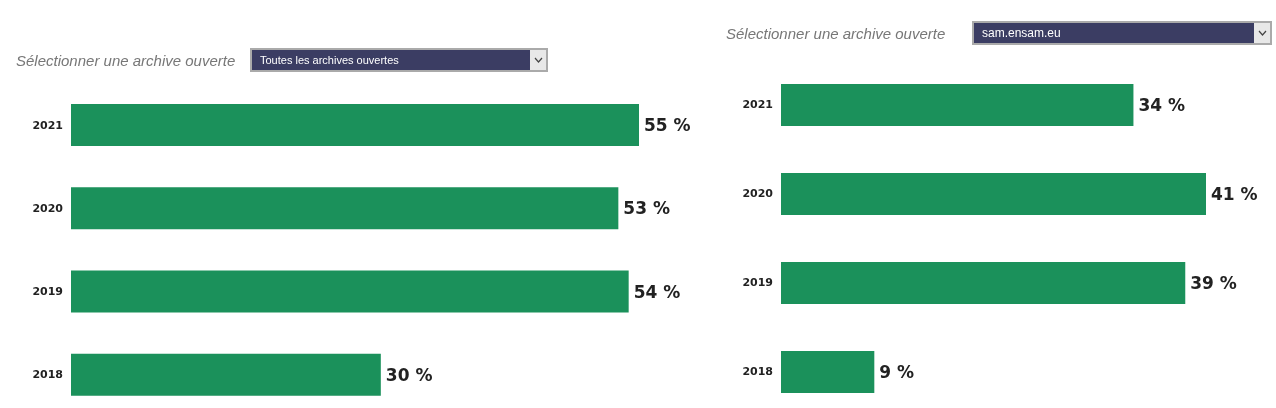 The width and height of the screenshot is (1276, 408). What do you see at coordinates (667, 125) in the screenshot?
I see `data-label: 55 %` at bounding box center [667, 125].